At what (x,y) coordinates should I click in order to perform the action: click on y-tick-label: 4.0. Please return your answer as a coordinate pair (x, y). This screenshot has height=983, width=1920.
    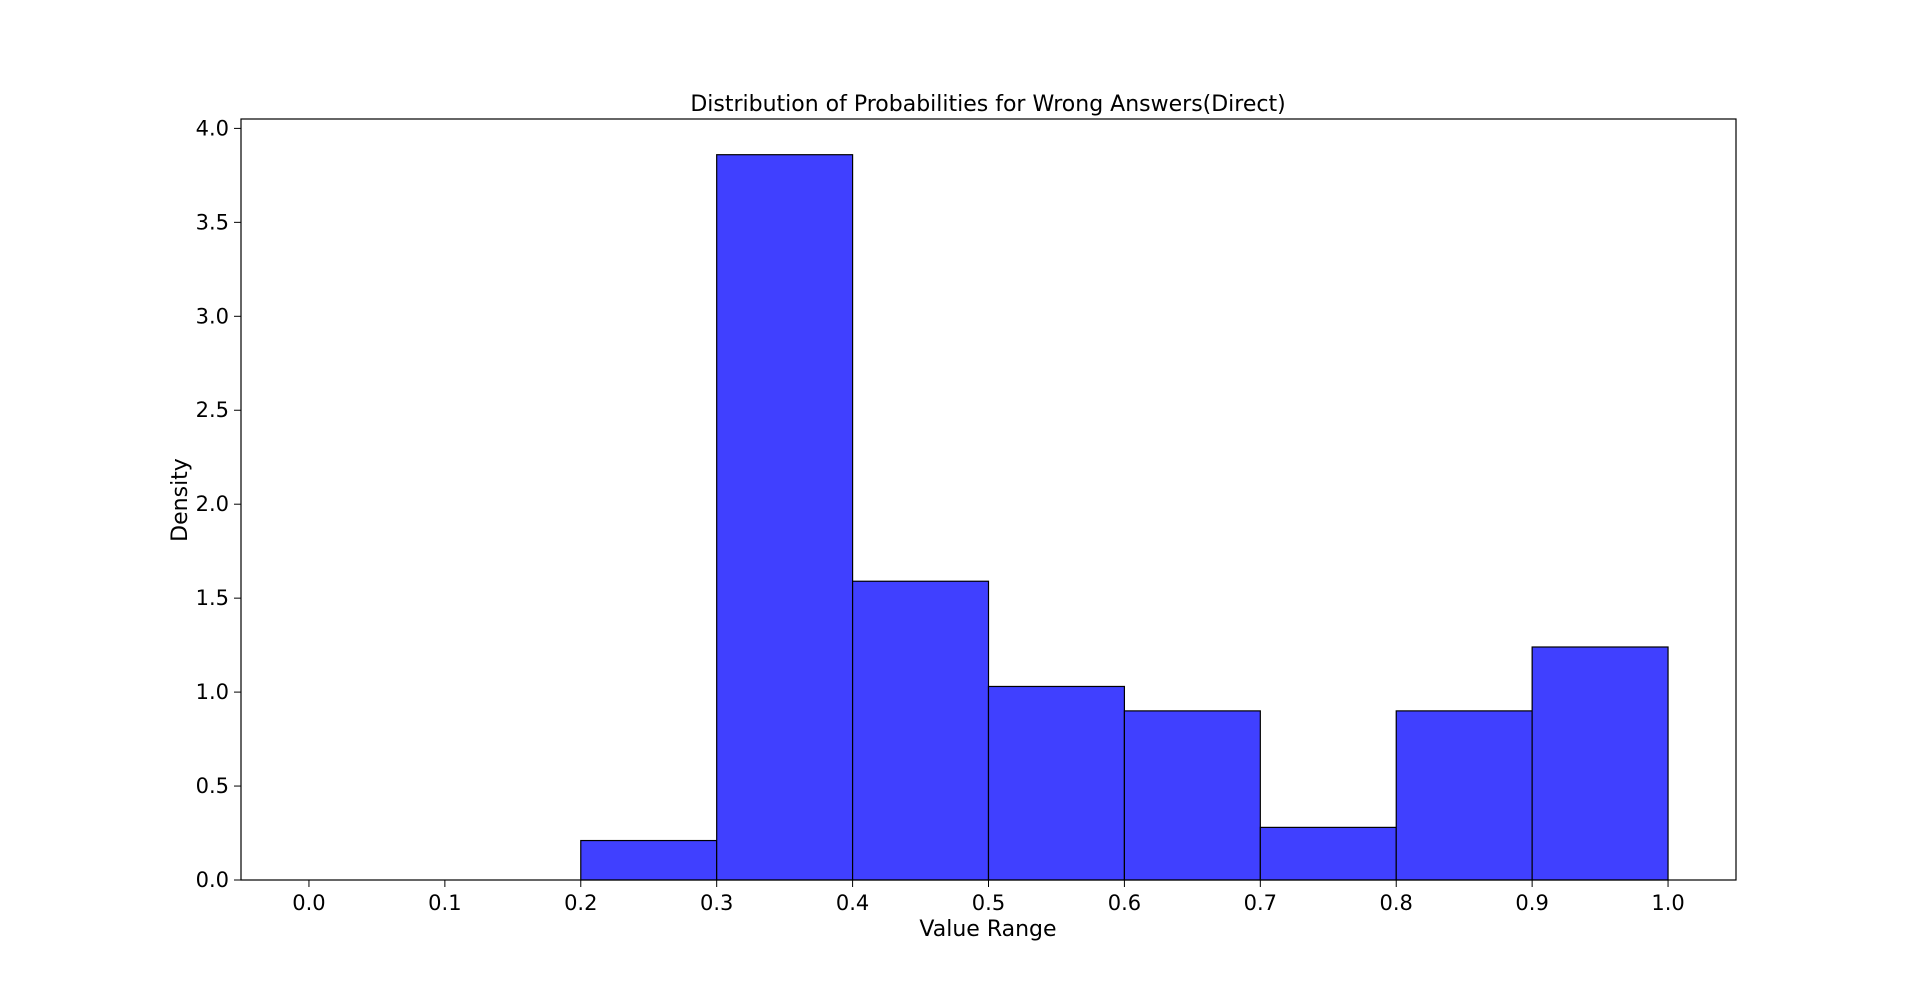
    Looking at the image, I should click on (212, 128).